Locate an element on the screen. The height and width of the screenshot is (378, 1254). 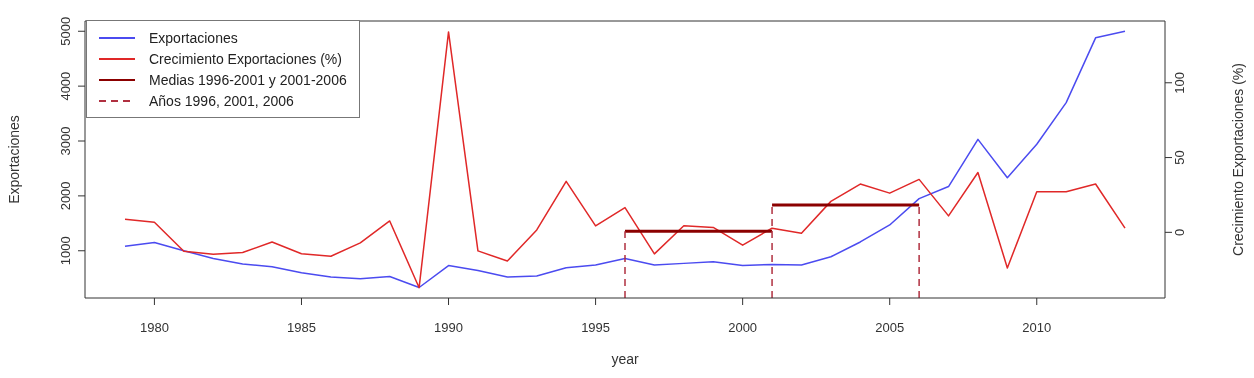
x-tick-label: 1980 is located at coordinates (154, 328).